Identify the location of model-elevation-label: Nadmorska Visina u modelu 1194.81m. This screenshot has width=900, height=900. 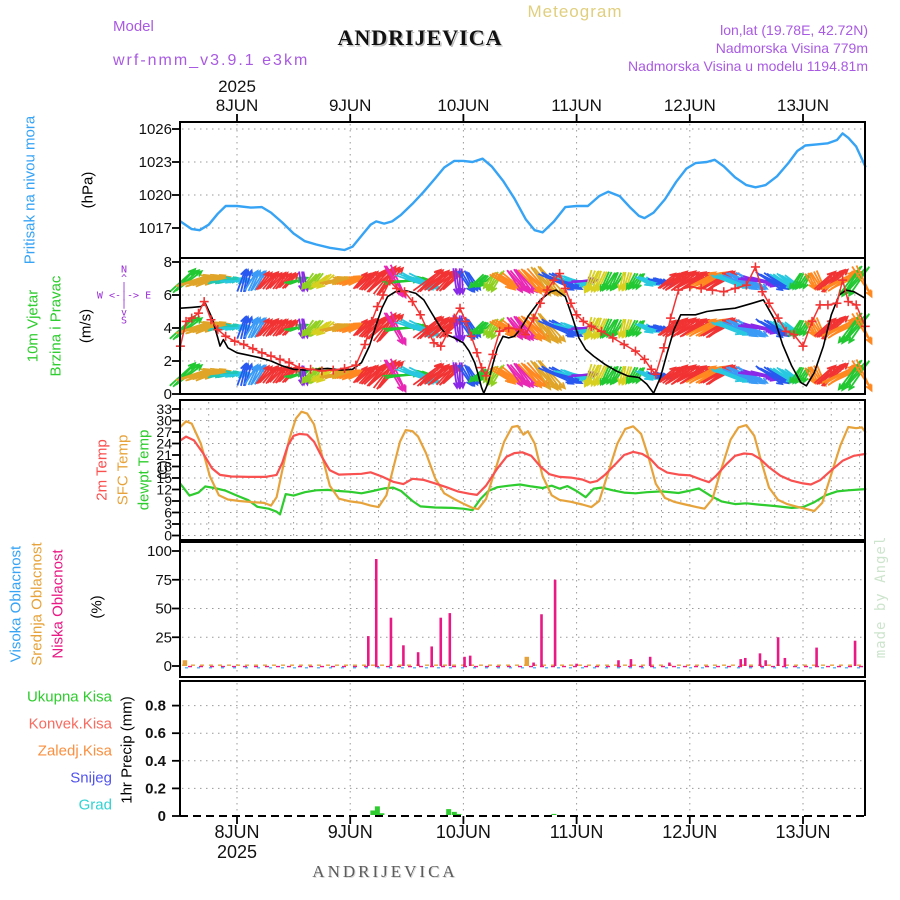
(748, 66).